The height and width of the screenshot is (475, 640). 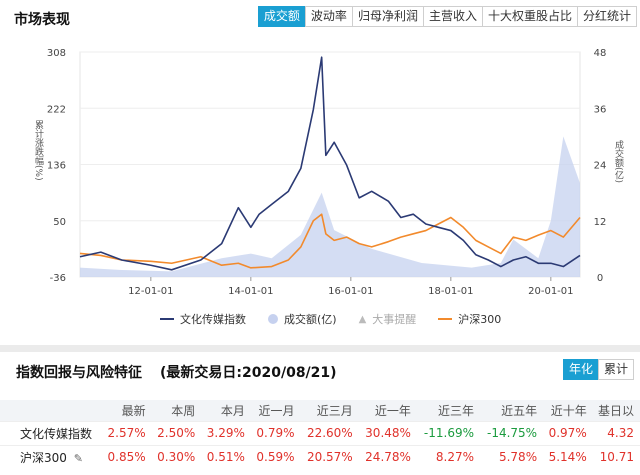 I want to click on y-right-tick: 48, so click(x=600, y=53).